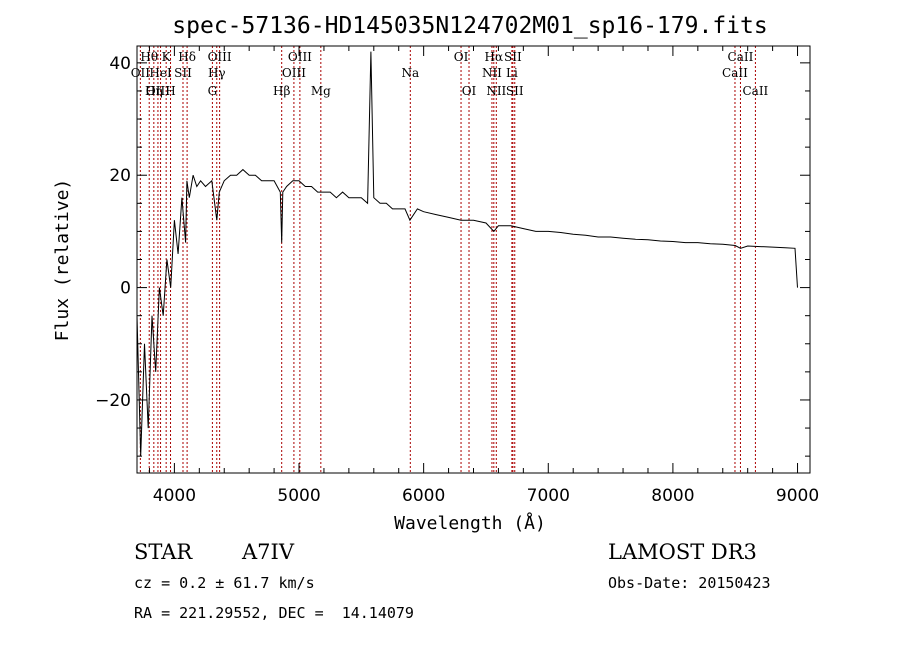  What do you see at coordinates (167, 57) in the screenshot?
I see `spectral-line-label: K` at bounding box center [167, 57].